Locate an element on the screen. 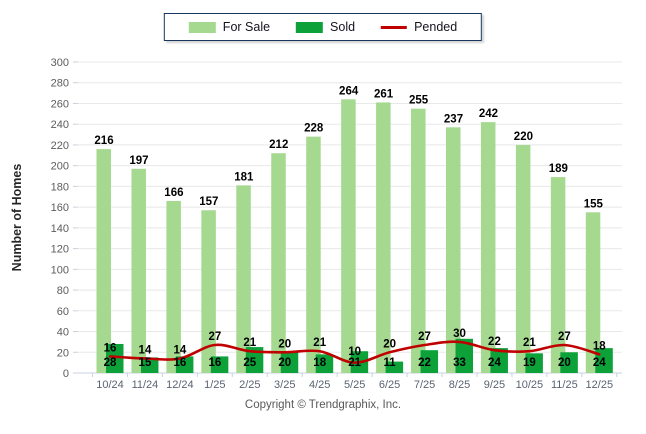 This screenshot has width=646, height=434. pended-value-label: 16 is located at coordinates (110, 348).